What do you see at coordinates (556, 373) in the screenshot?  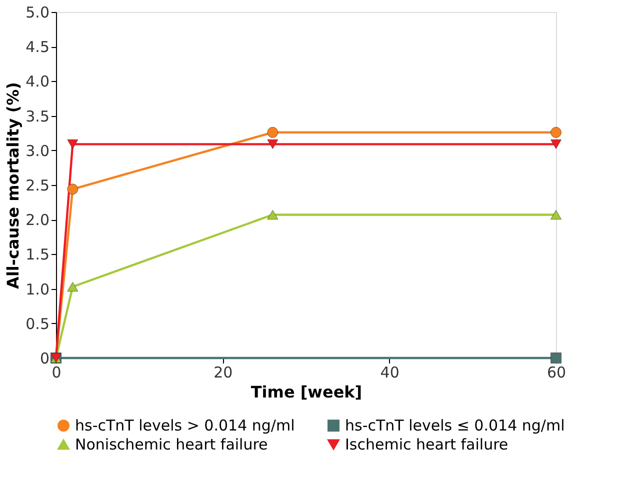 I see `x-tick-label: 60` at bounding box center [556, 373].